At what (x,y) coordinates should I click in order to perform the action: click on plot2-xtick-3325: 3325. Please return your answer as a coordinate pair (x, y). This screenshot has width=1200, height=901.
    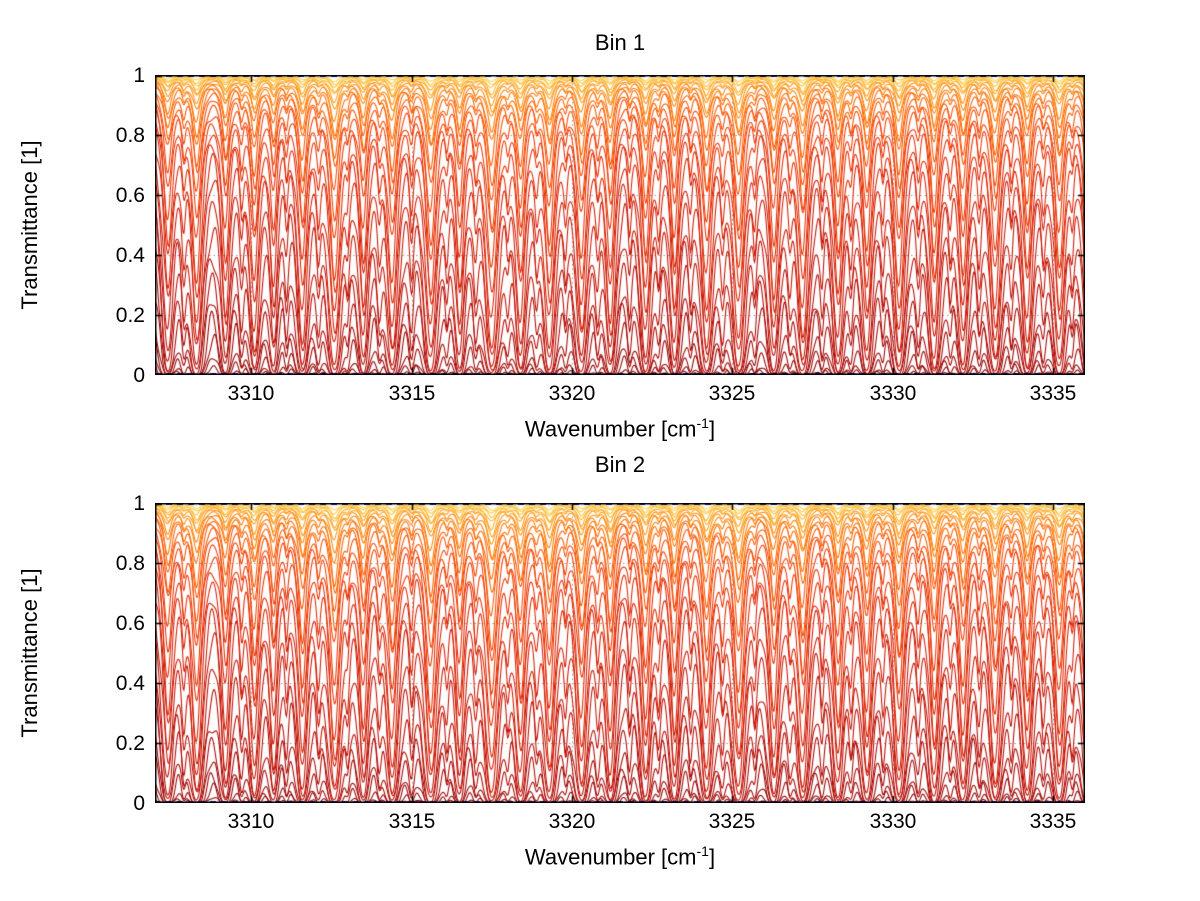
    Looking at the image, I should click on (732, 821).